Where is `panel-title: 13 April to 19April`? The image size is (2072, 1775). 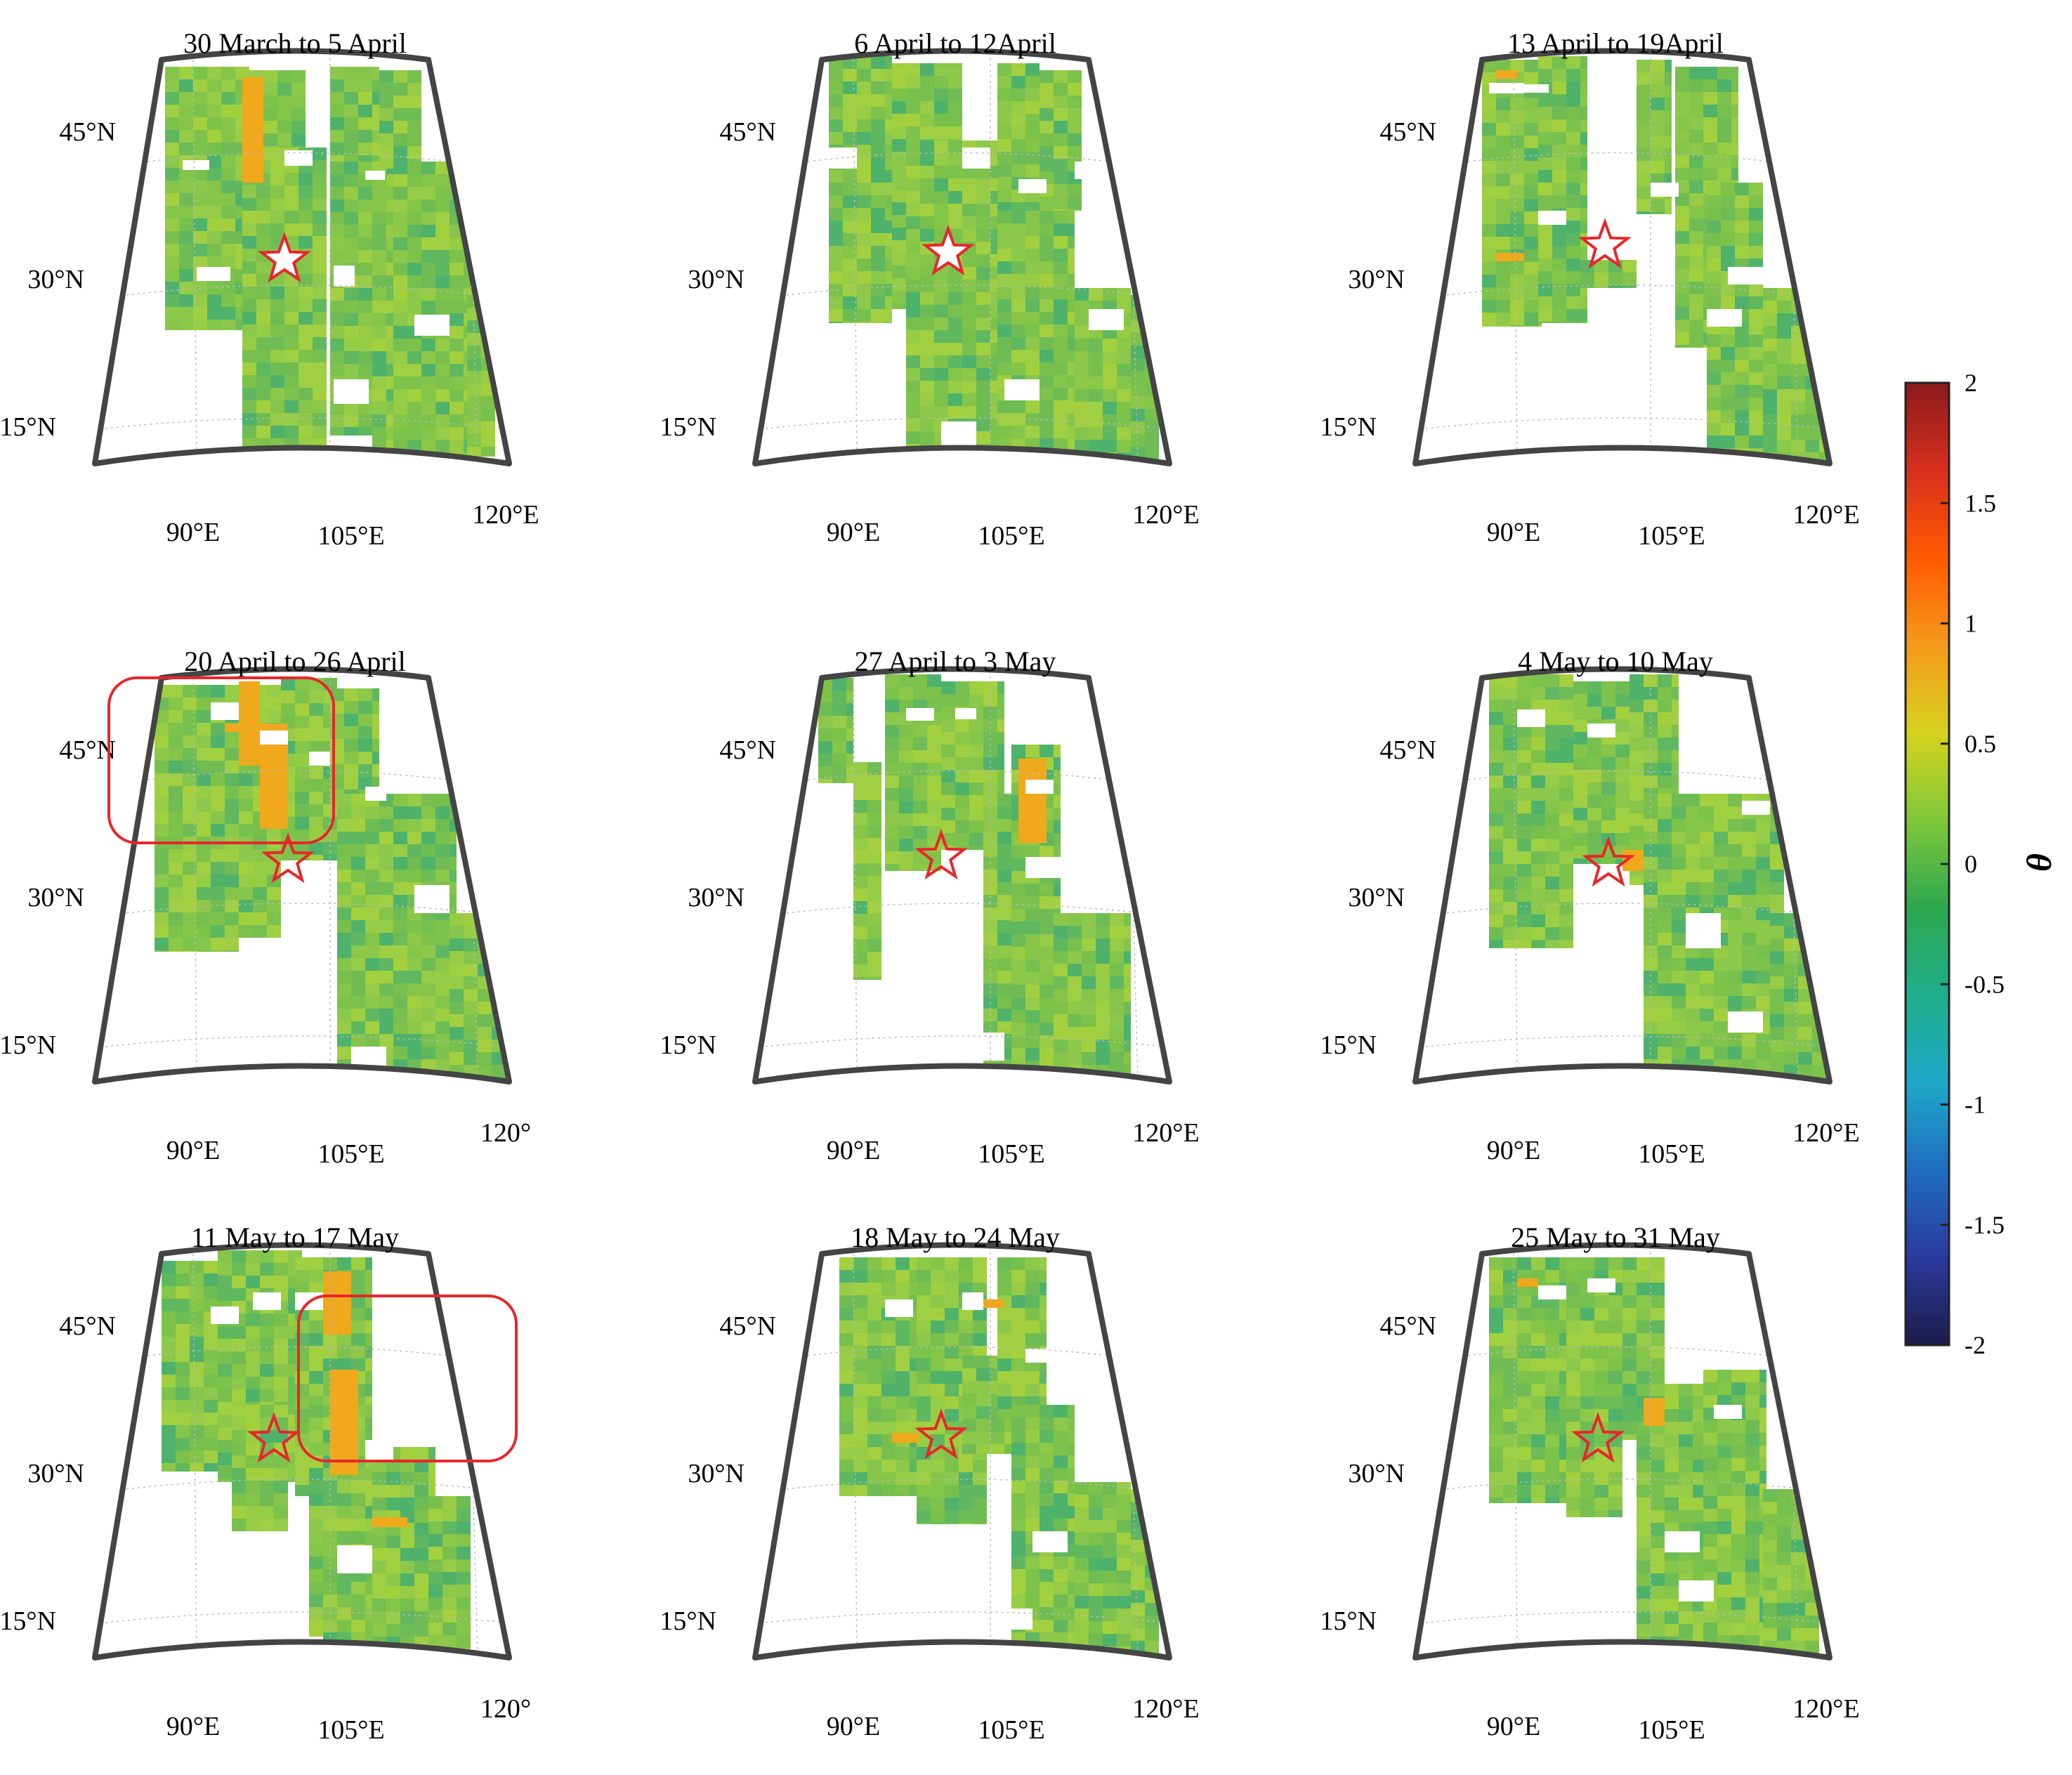
panel-title: 13 April to 19April is located at coordinates (1615, 43).